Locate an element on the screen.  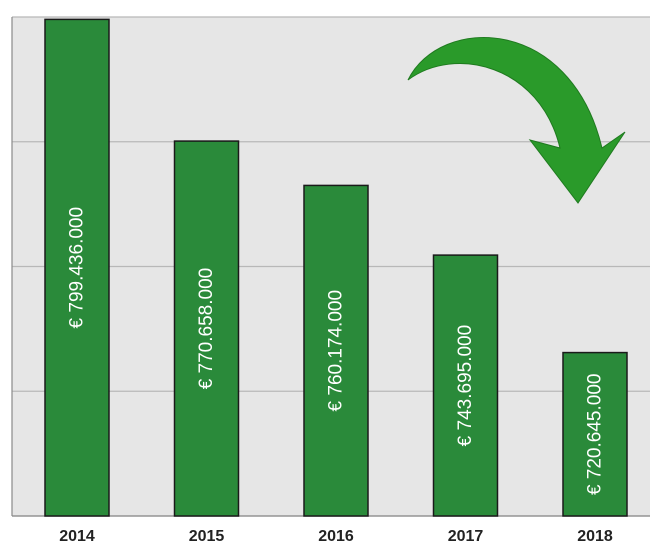
data-label-2017: € 743.695.000 is located at coordinates (465, 386).